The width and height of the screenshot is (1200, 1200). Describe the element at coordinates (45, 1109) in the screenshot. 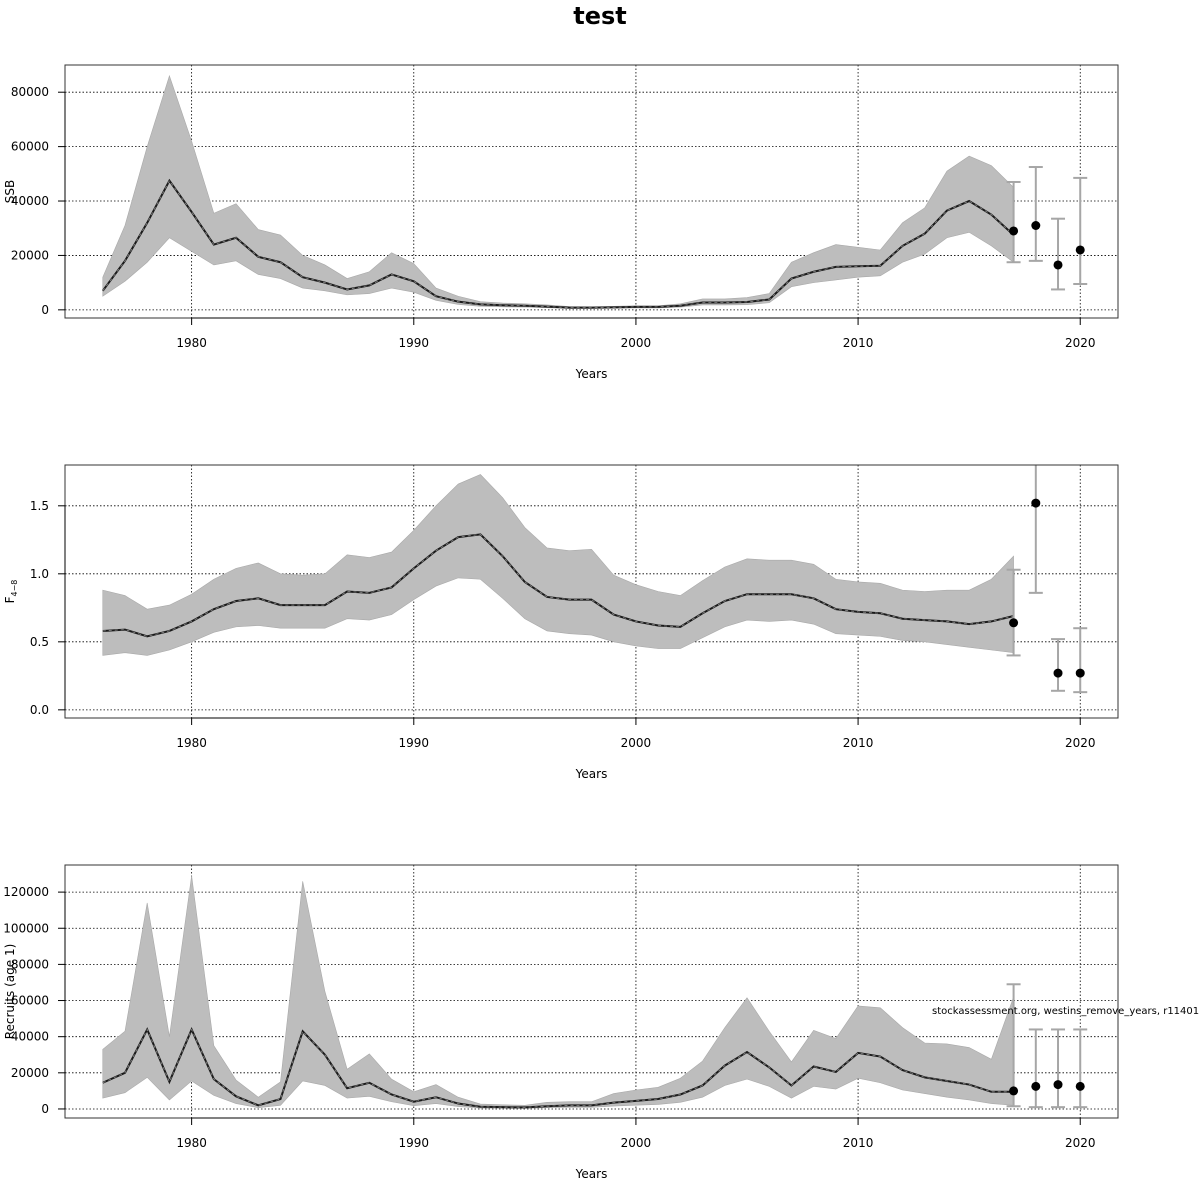

I see `recruits-y-tick-label: 0` at that location.